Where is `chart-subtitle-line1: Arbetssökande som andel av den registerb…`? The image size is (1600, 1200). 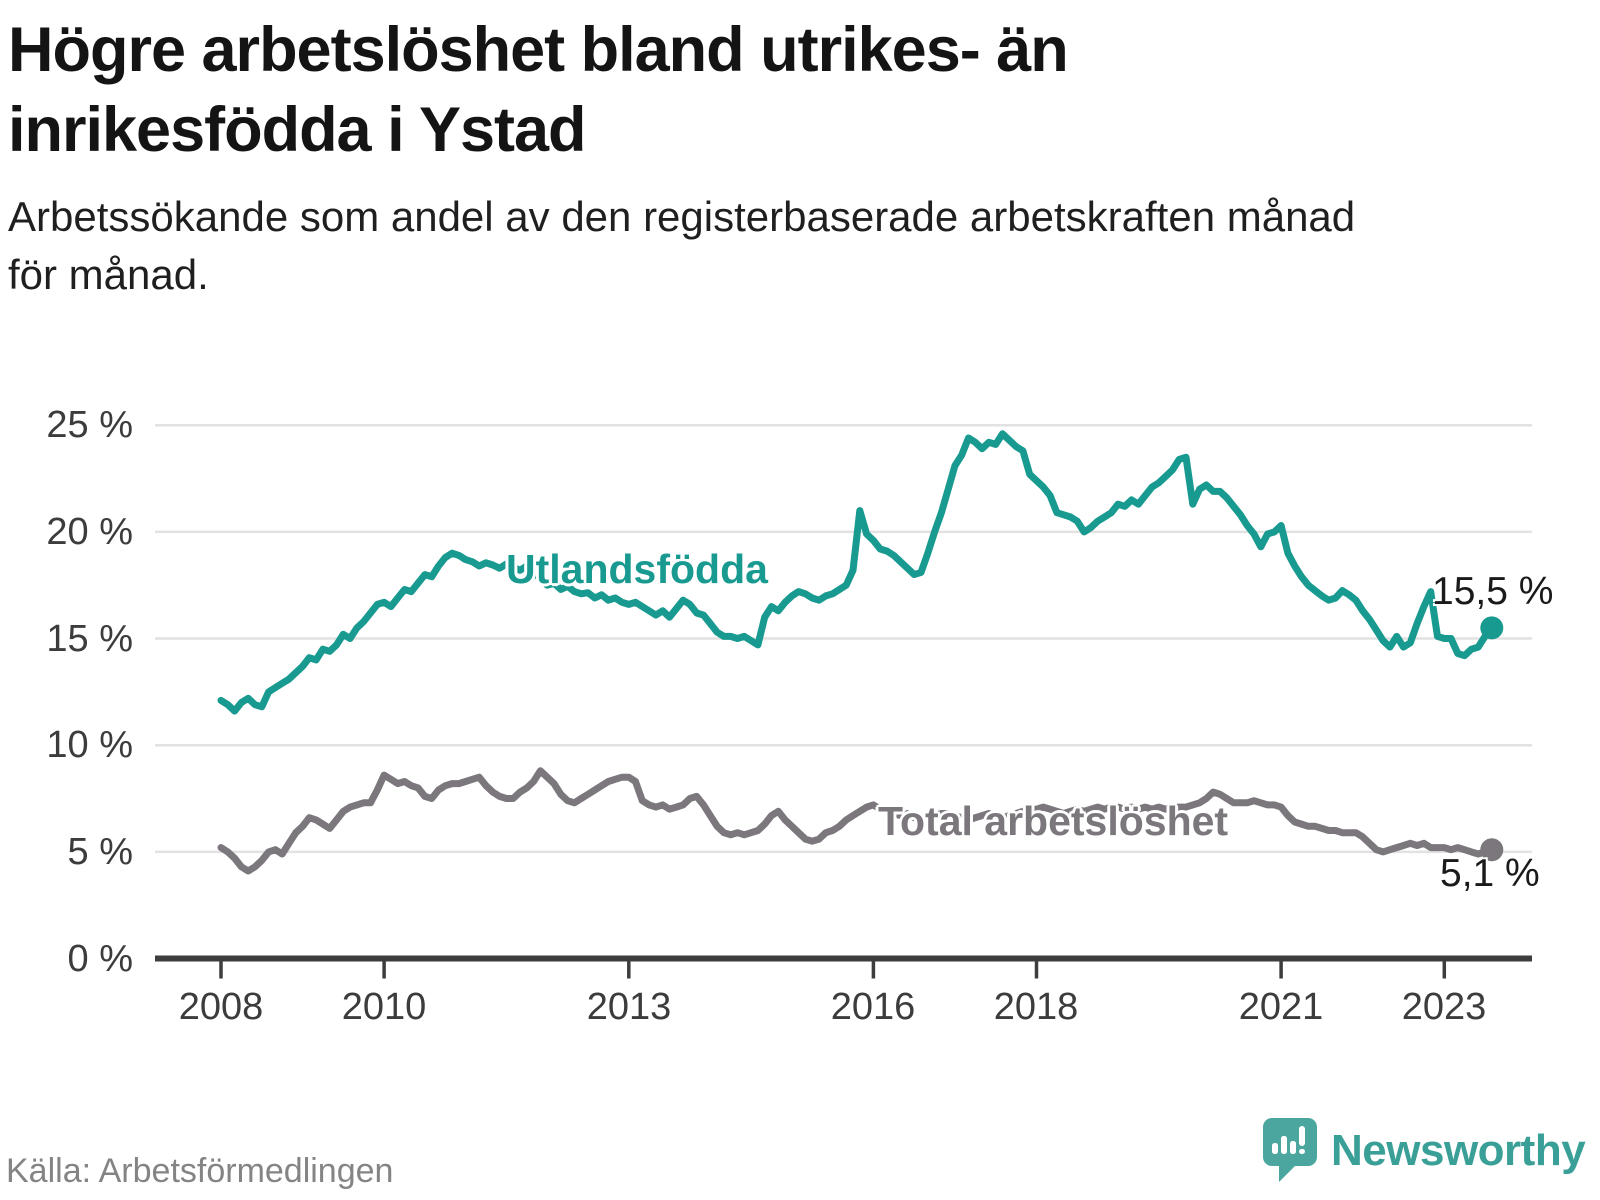 chart-subtitle-line1: Arbetssökande som andel av den registerb… is located at coordinates (682, 216).